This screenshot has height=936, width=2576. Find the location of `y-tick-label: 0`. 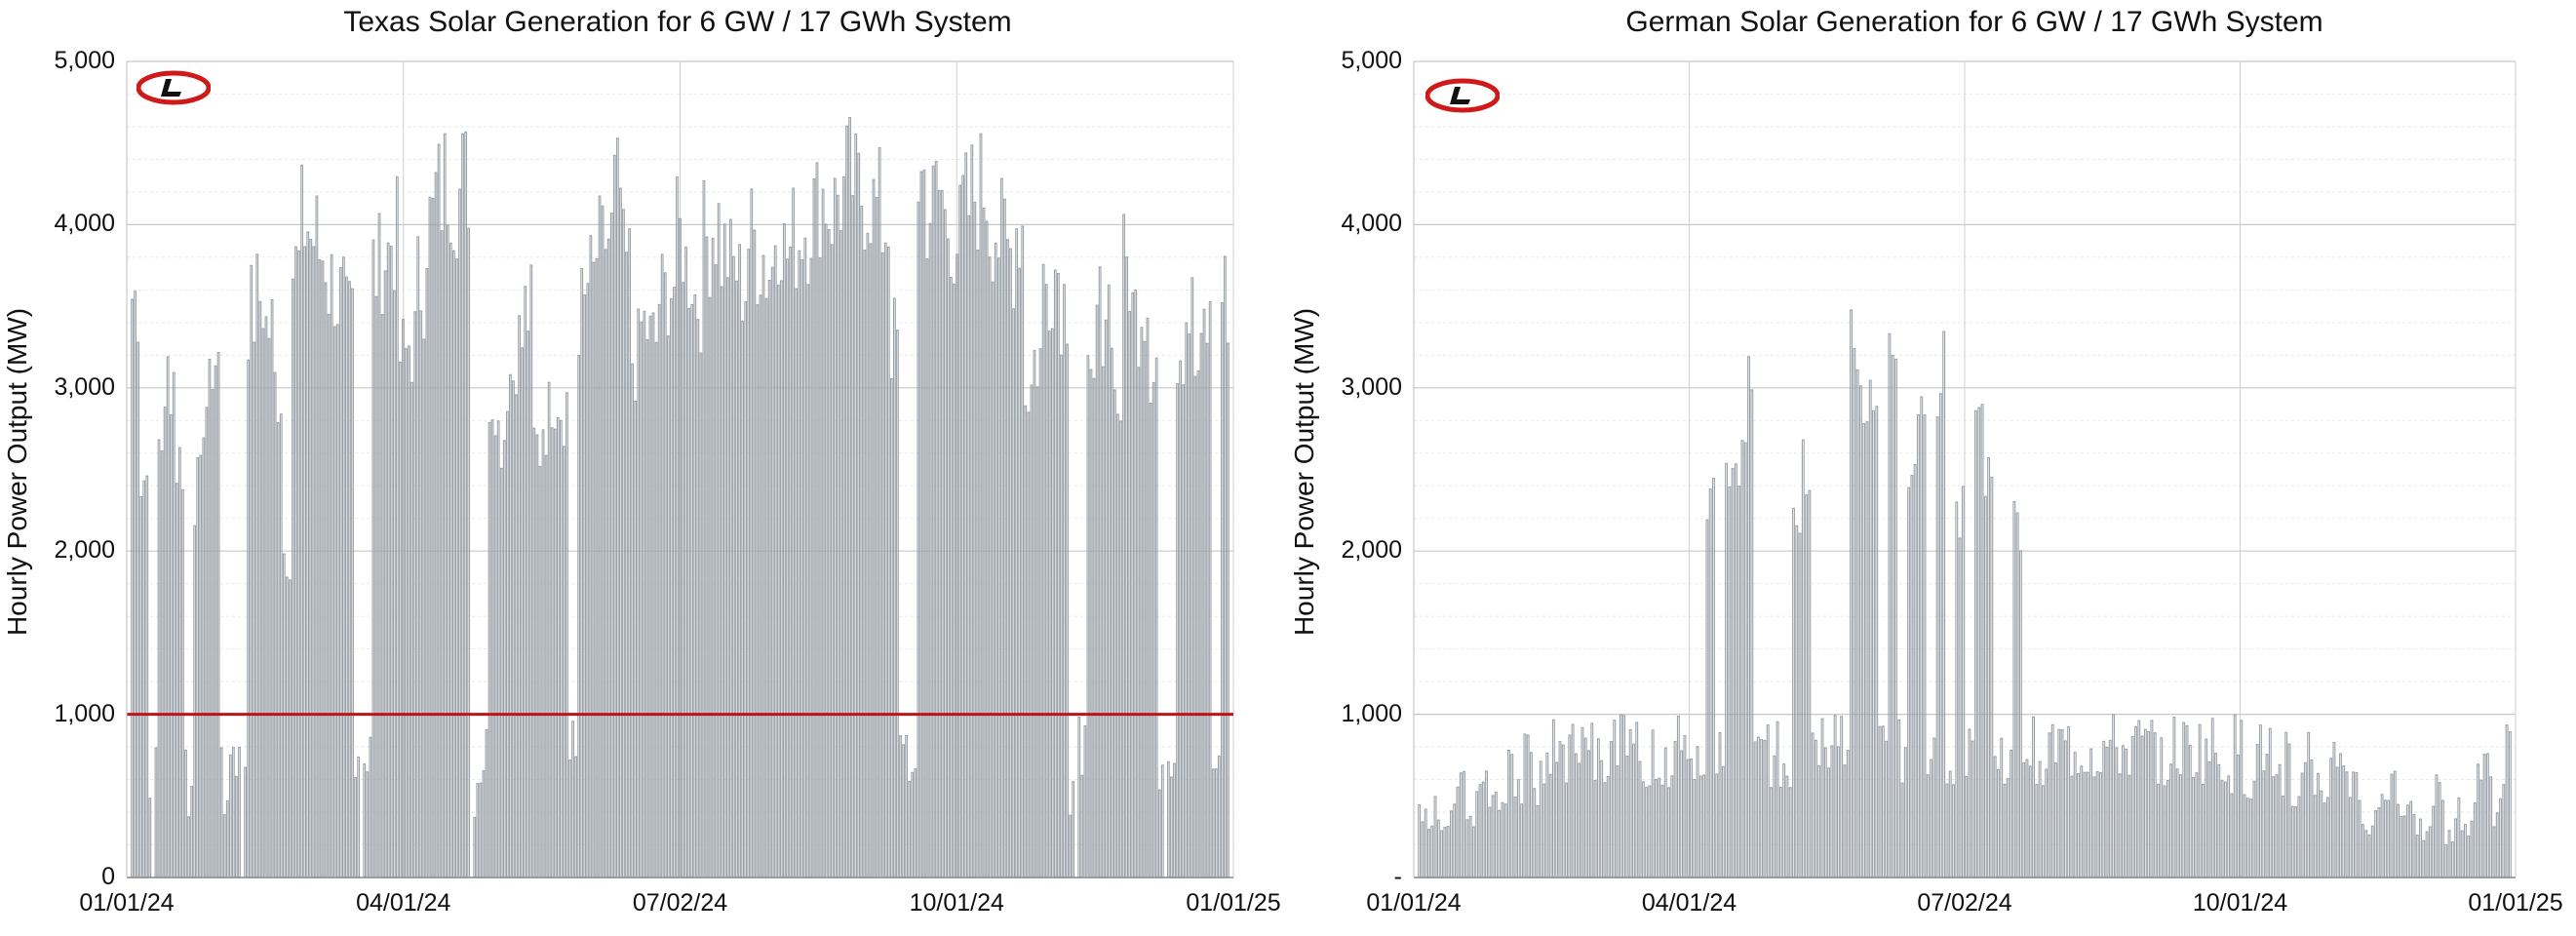

y-tick-label: 0 is located at coordinates (108, 876).